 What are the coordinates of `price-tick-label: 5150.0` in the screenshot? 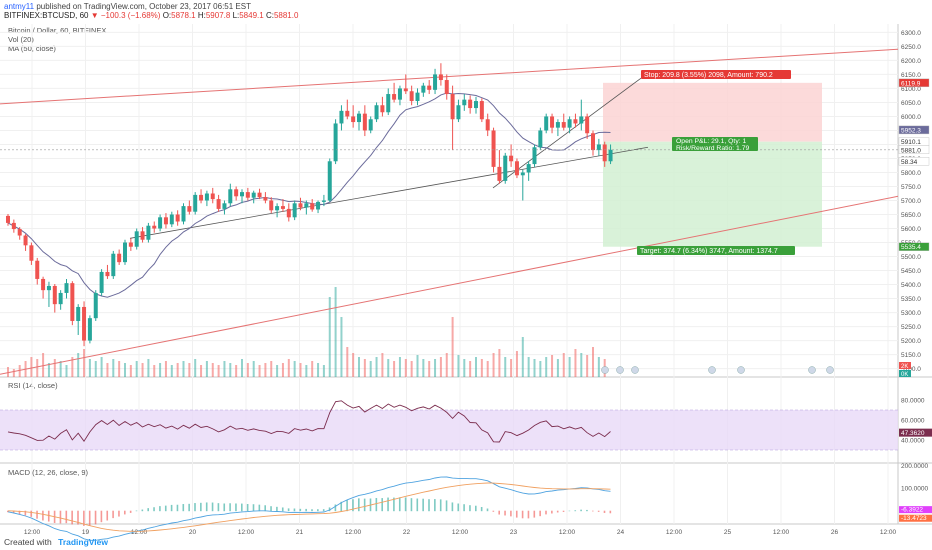 It's located at (911, 355).